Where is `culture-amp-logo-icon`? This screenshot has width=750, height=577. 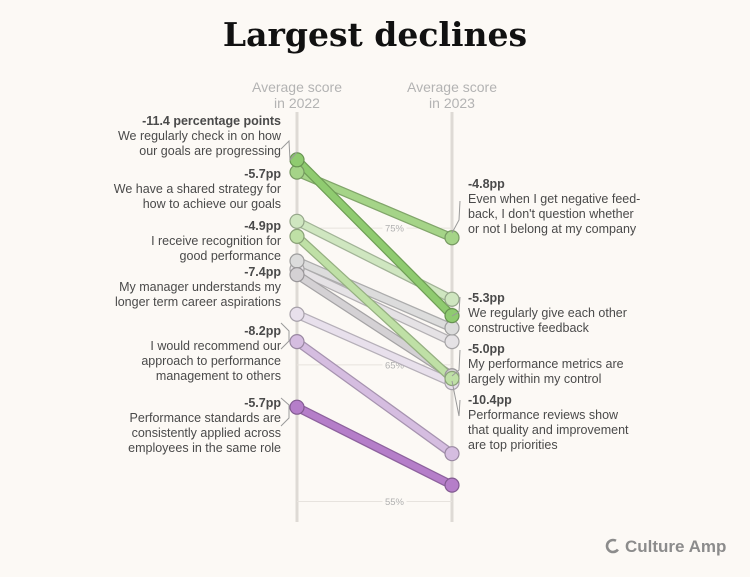
culture-amp-logo-icon is located at coordinates (613, 546).